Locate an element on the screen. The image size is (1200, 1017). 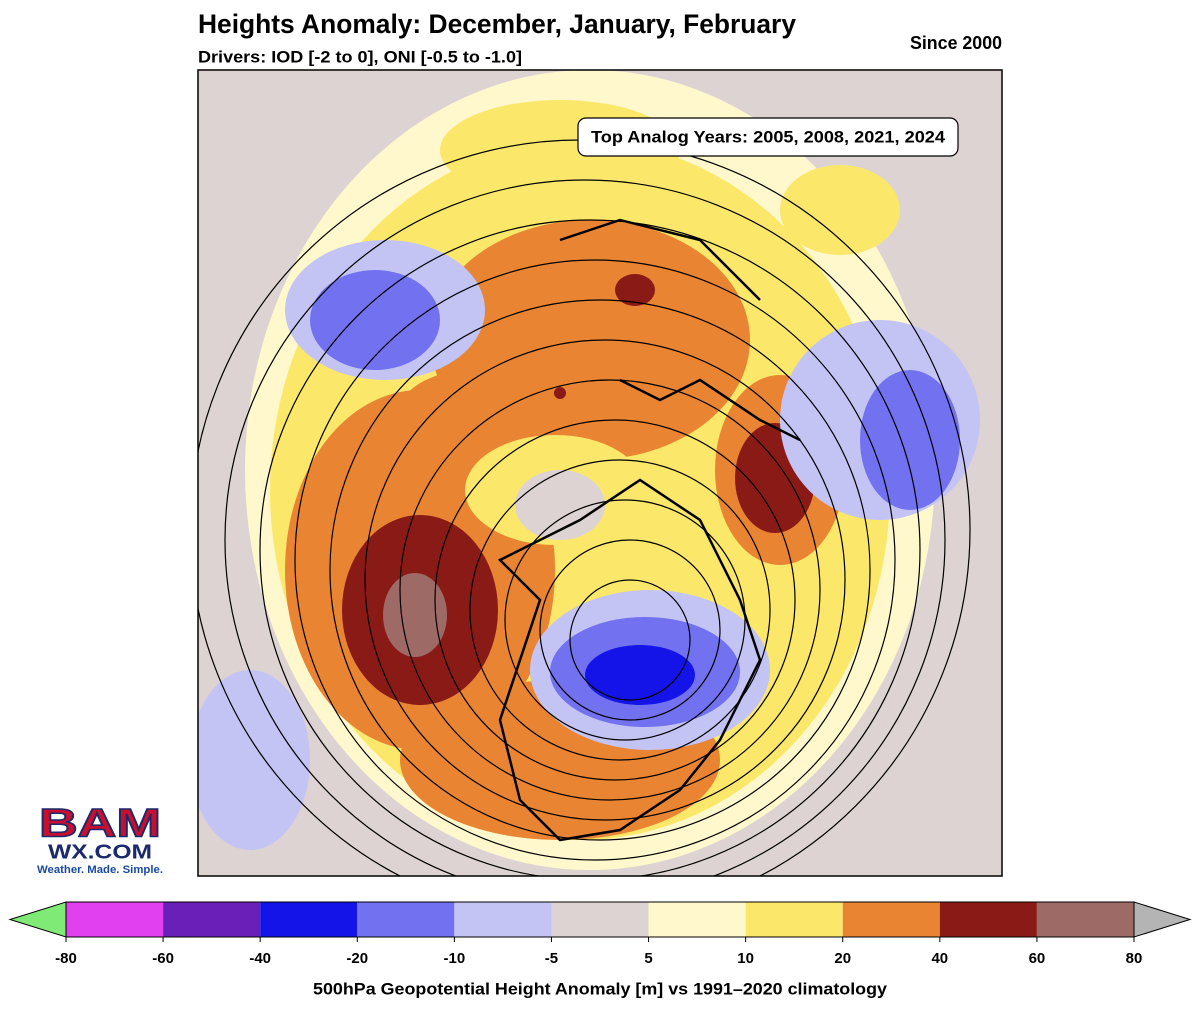
annotation: Top Analog Years: 2005, 2008, 2021, 2024 is located at coordinates (768, 136).